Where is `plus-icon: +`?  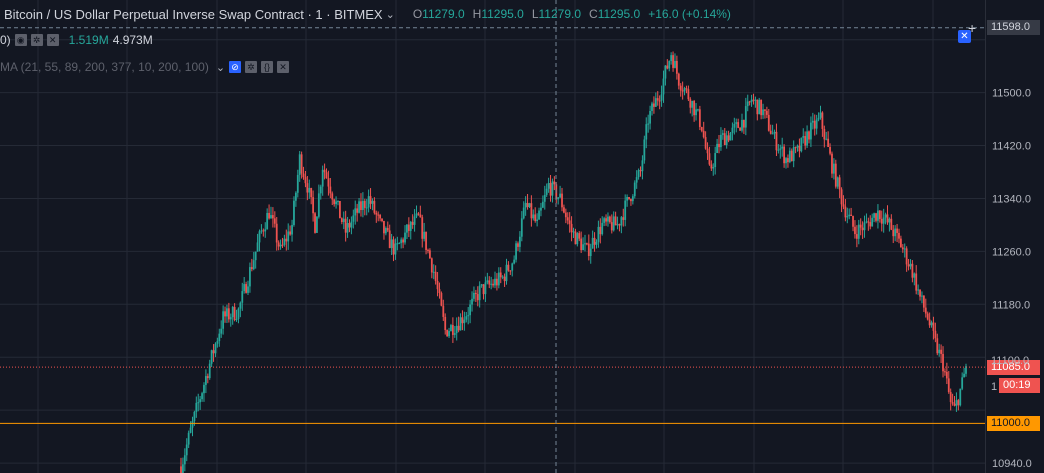
plus-icon: + is located at coordinates (972, 28).